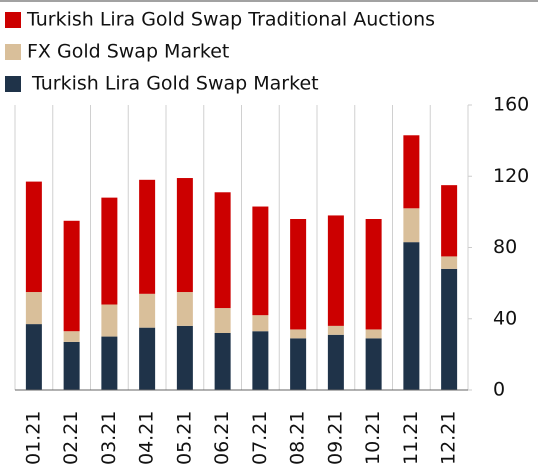  I want to click on y-tick-label: 80, so click(505, 247).